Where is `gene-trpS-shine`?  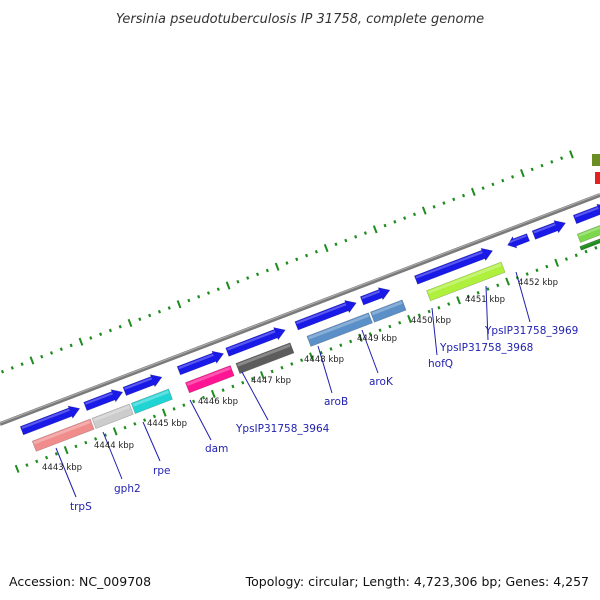
gene-trpS-shine is located at coordinates (62, 432).